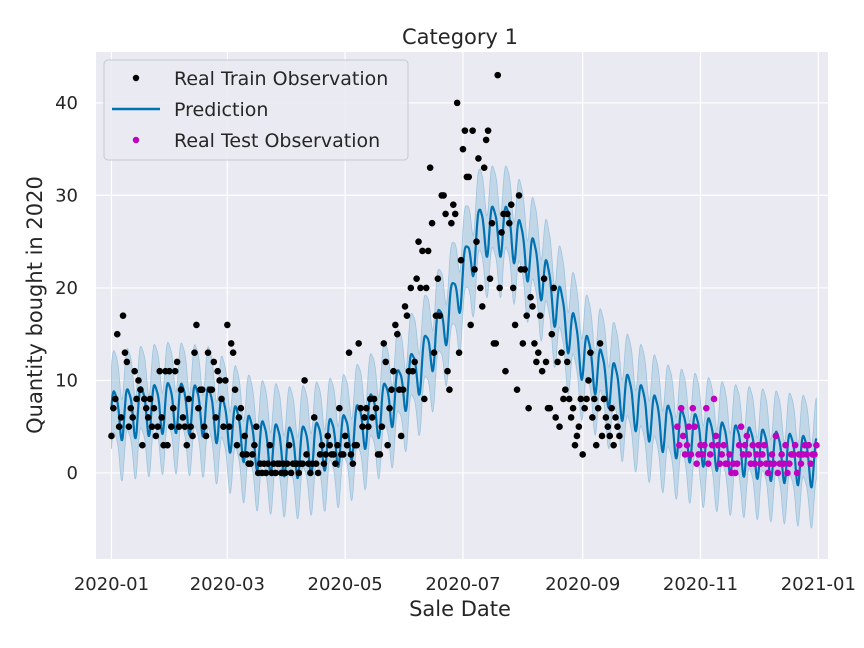  Describe the element at coordinates (460, 609) in the screenshot. I see `x-axis-label: Sale Date` at that location.